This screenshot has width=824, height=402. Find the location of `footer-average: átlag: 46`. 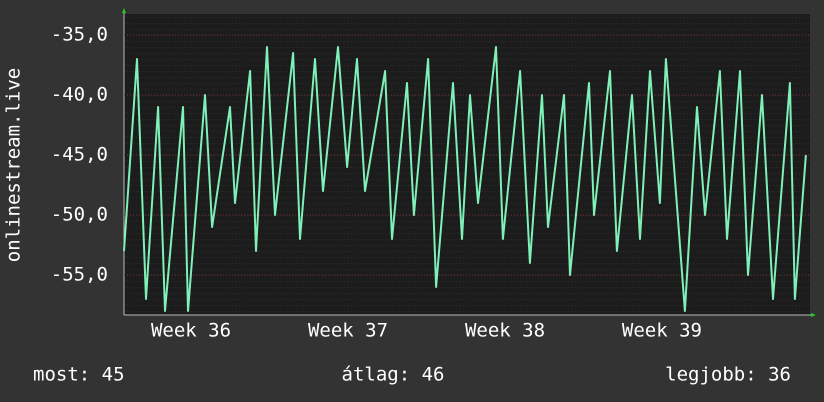

footer-average: átlag: 46 is located at coordinates (393, 375).